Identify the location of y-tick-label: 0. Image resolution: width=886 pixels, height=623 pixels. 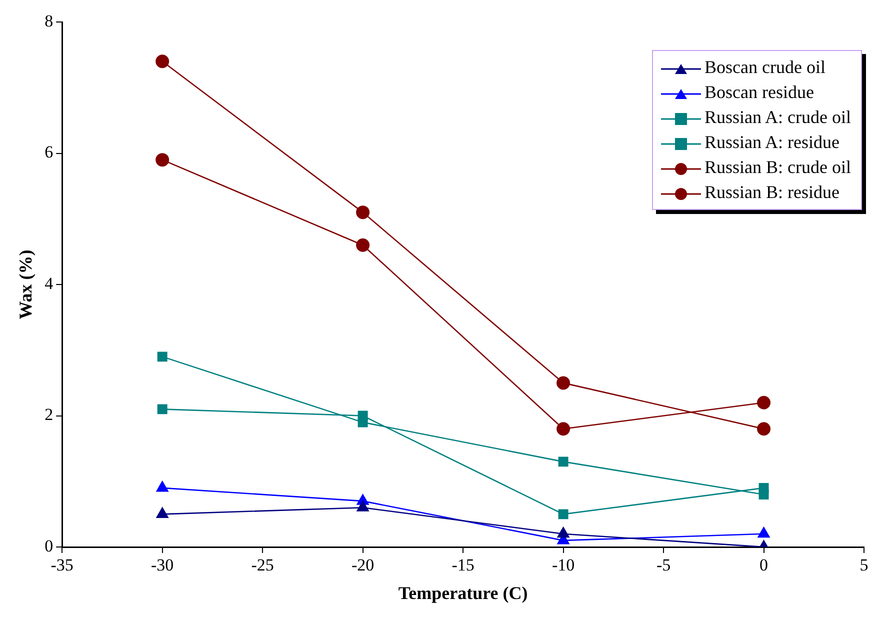
(49, 546).